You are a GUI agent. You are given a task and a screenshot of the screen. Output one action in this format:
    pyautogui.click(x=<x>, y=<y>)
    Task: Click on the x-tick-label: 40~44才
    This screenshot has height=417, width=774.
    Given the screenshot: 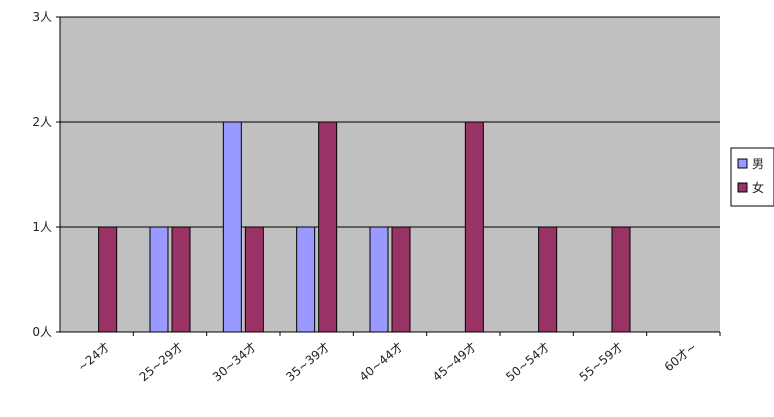 What is the action you would take?
    pyautogui.click(x=381, y=362)
    